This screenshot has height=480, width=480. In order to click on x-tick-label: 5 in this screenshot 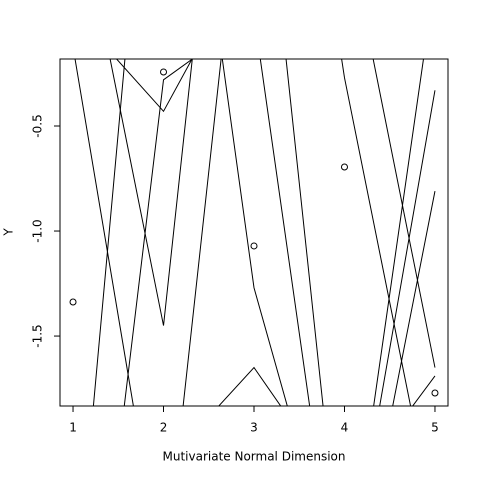, I will do `click(435, 428)`.